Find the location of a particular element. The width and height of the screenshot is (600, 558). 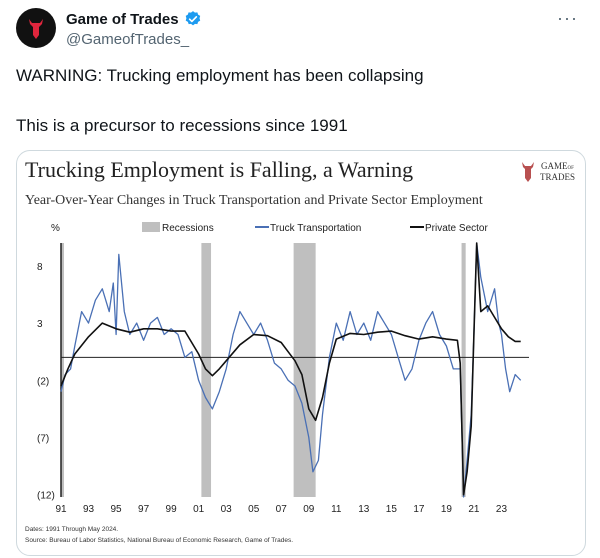

brand-logo: GAMEOF TRADES is located at coordinates (547, 172).